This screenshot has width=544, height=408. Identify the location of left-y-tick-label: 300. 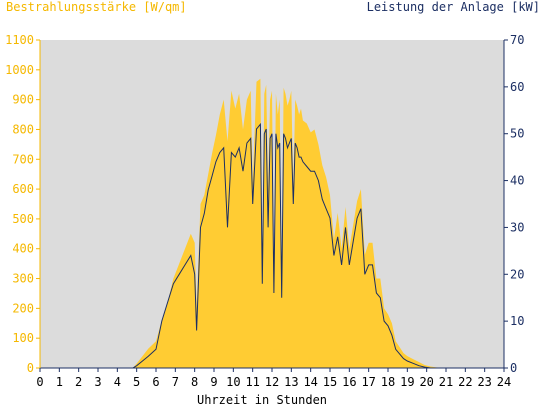
(23, 279).